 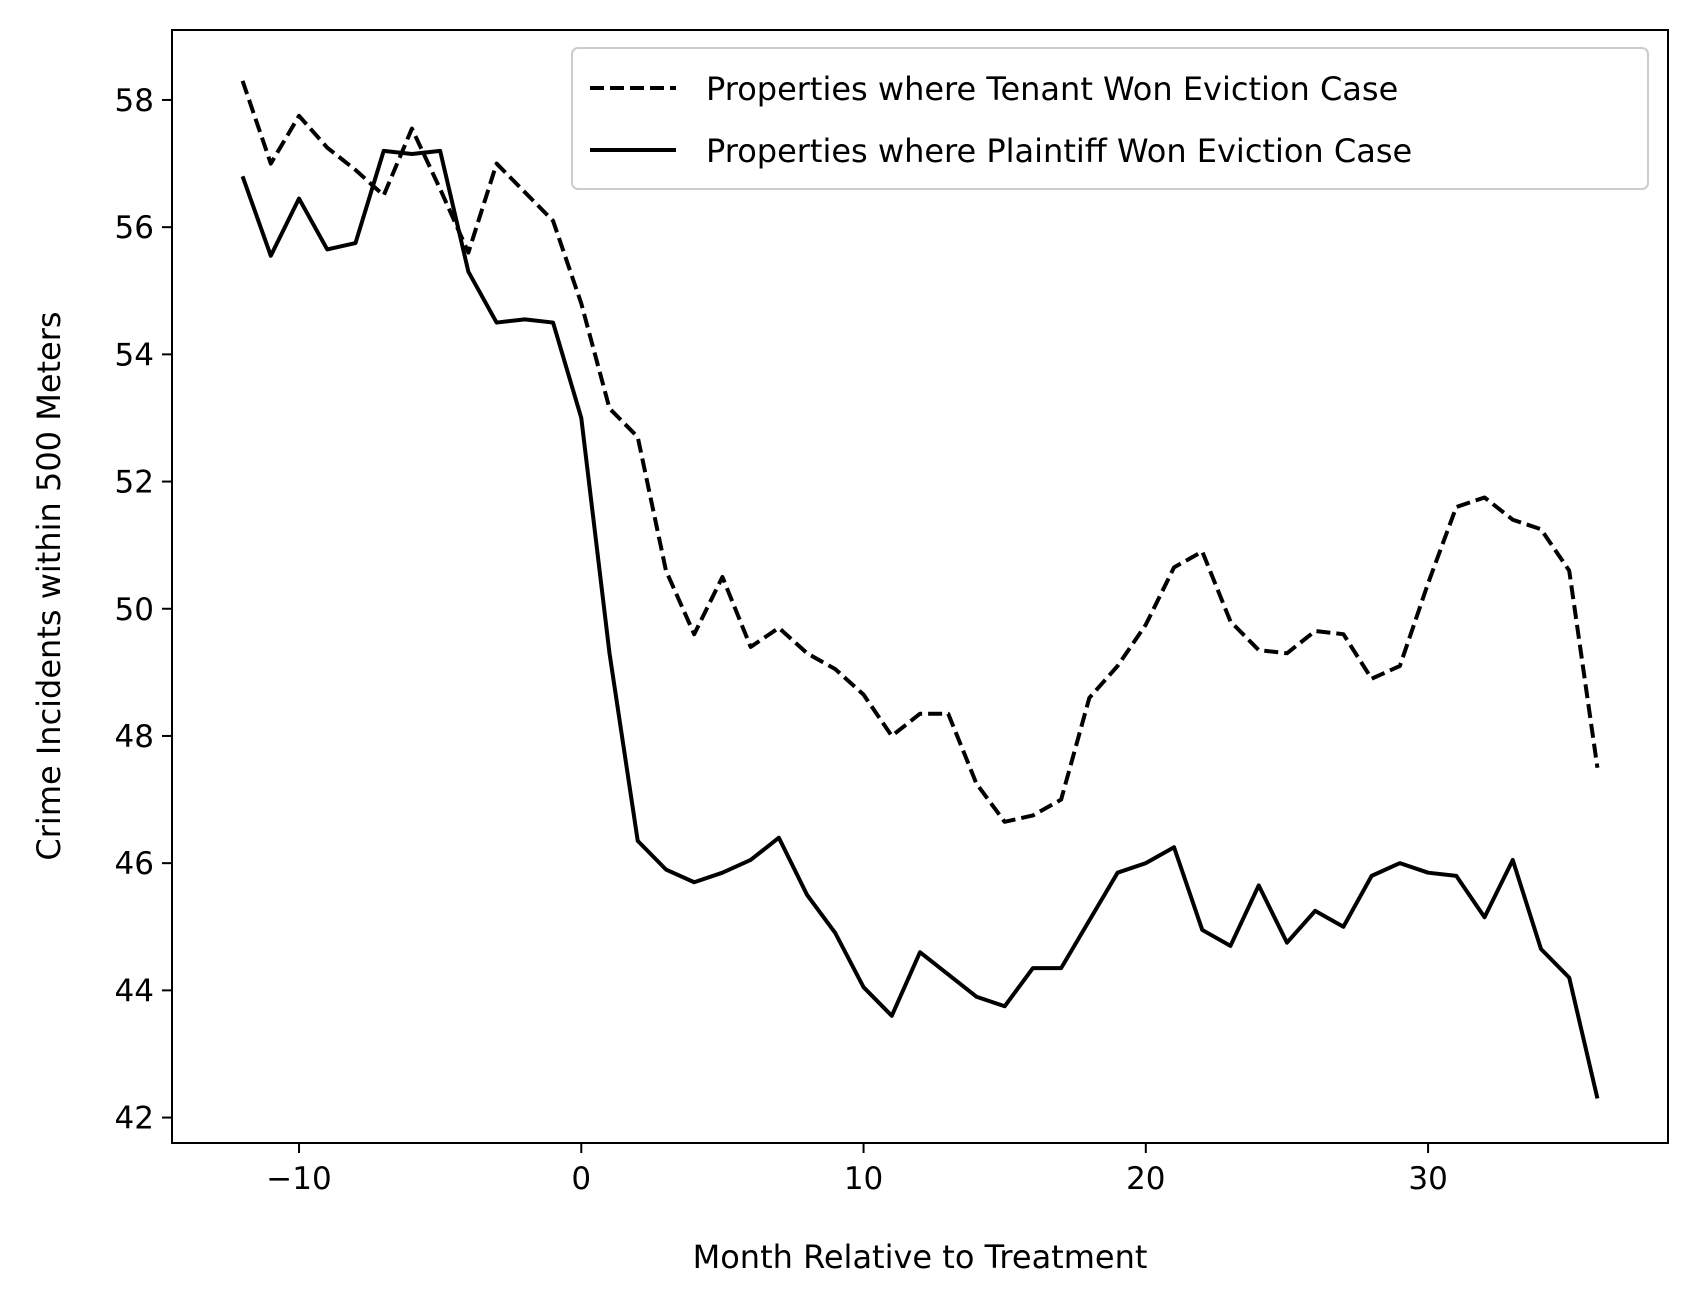 What do you see at coordinates (298, 1179) in the screenshot?
I see `x-tick-label: −10` at bounding box center [298, 1179].